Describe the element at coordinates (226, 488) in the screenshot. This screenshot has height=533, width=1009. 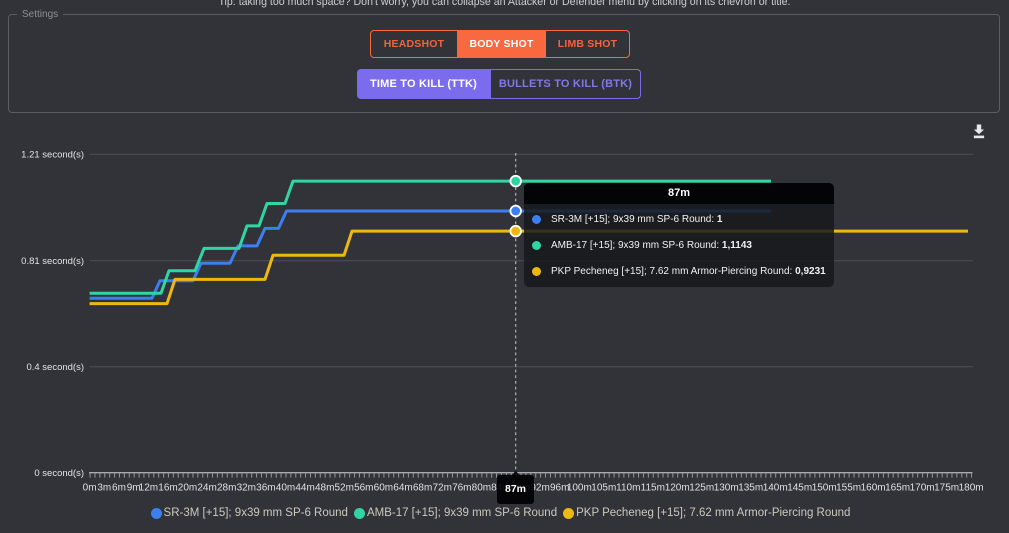
I see `svg-text: 28m` at that location.